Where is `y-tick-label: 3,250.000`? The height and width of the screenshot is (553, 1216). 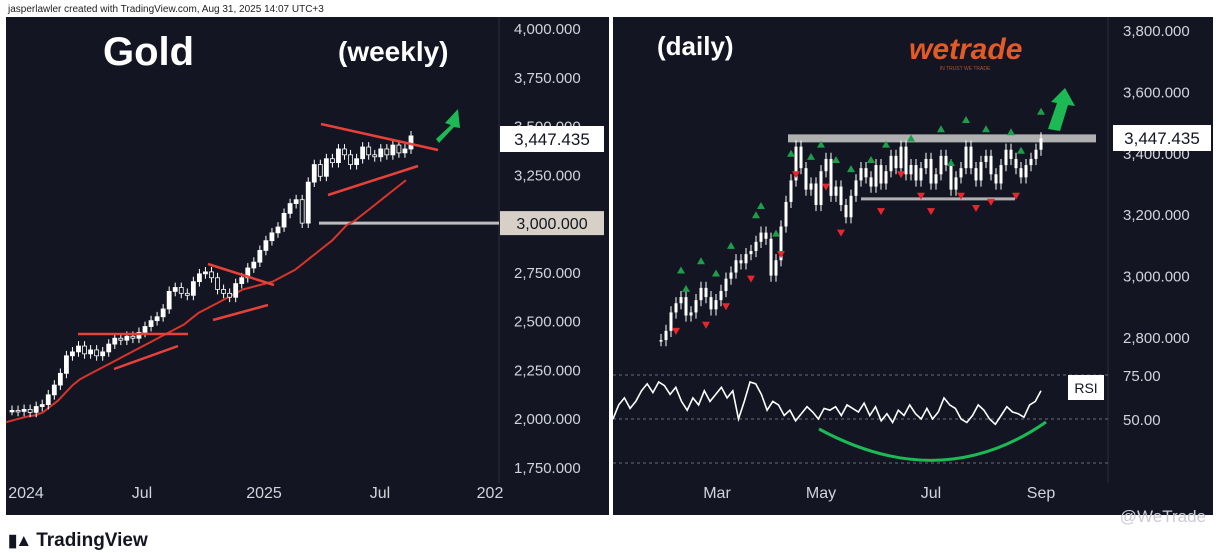
y-tick-label: 3,250.000 is located at coordinates (547, 175).